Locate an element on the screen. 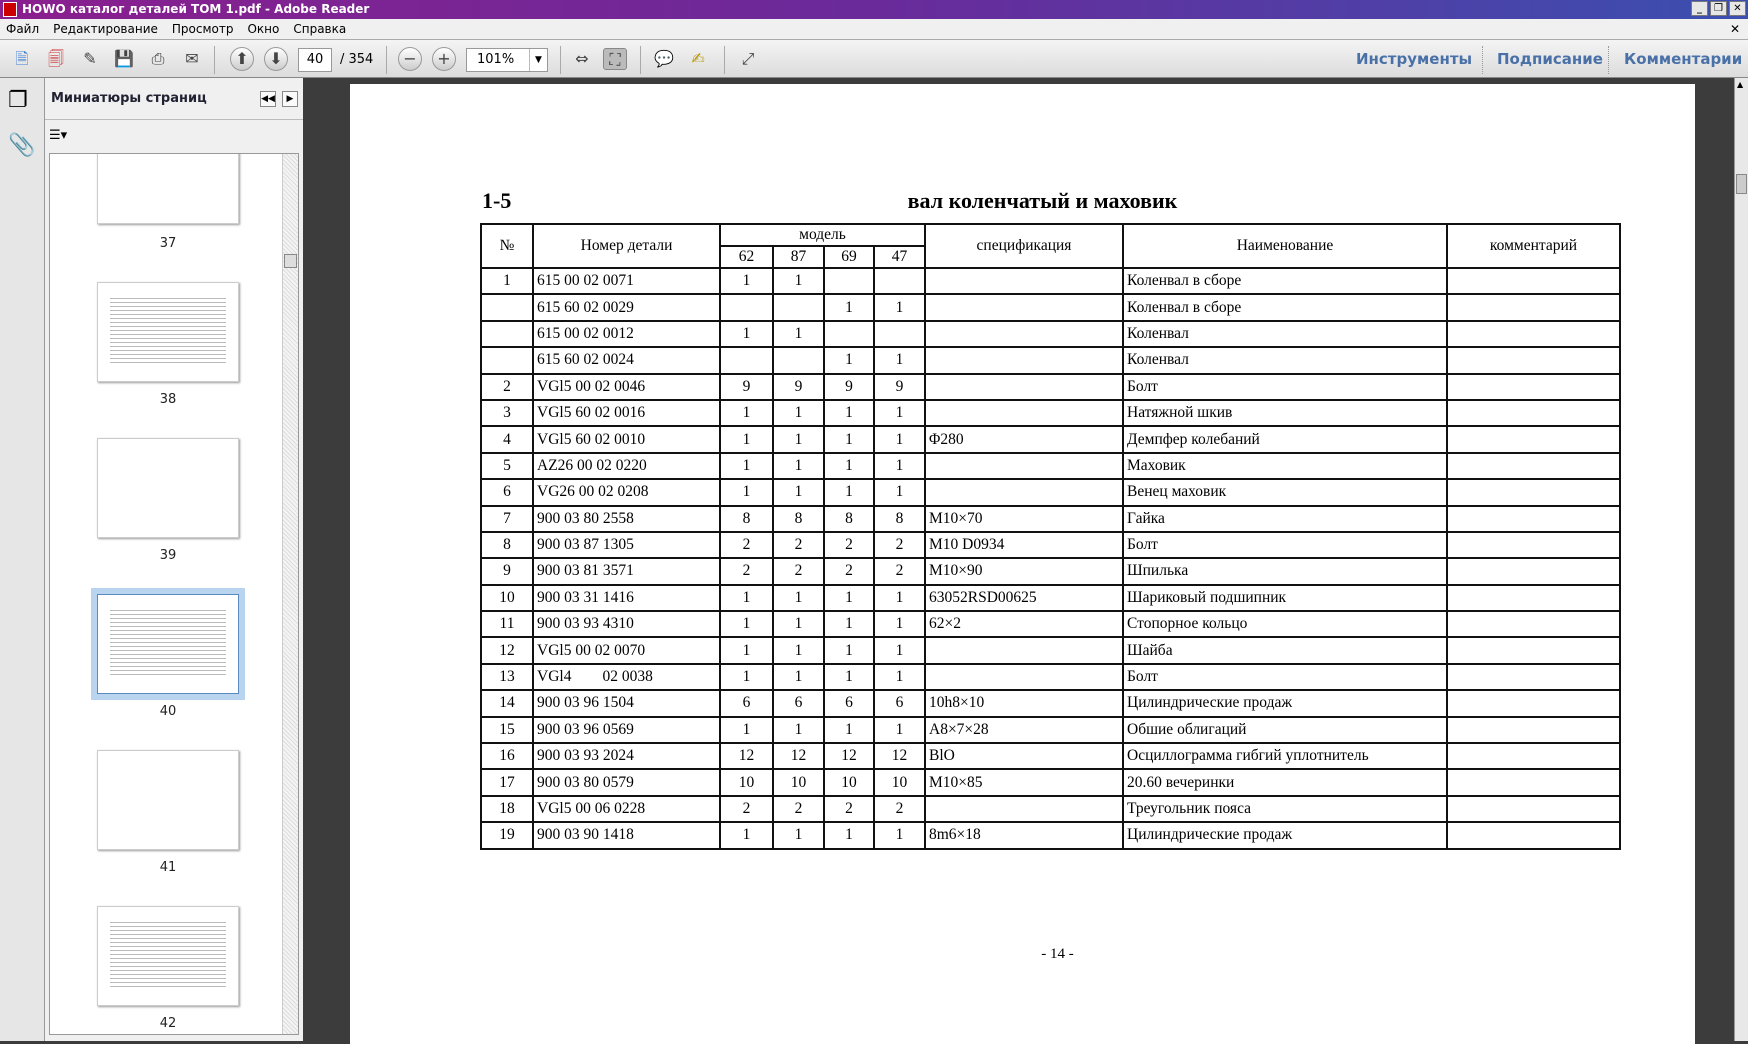  table-row: 6 VG26 00 02 0208 1 1 1 1 Венец маховик is located at coordinates (1050, 492).